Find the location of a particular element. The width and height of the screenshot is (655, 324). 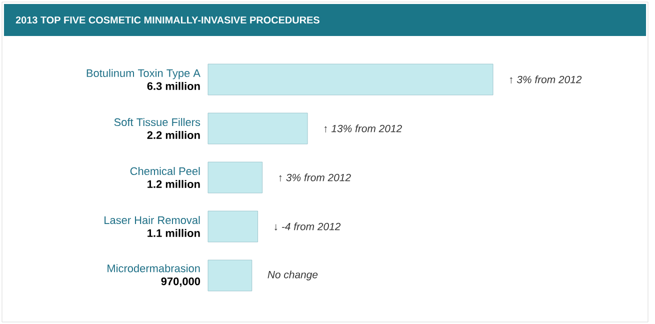

y-tick-label: Laser Hair Removal is located at coordinates (152, 220).